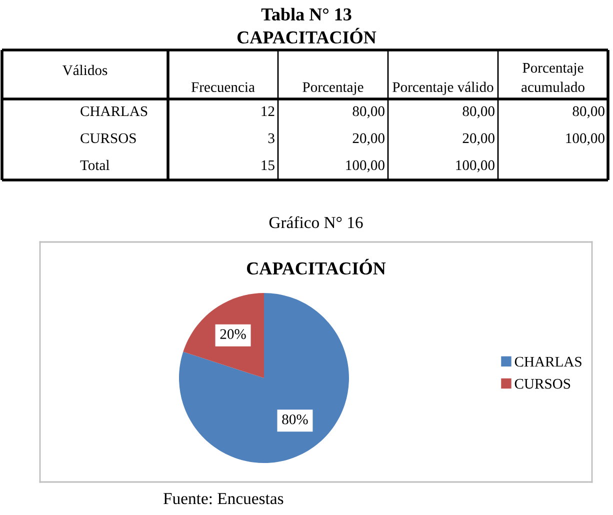 The width and height of the screenshot is (613, 515). I want to click on legend-label: CHARLAS, so click(548, 361).